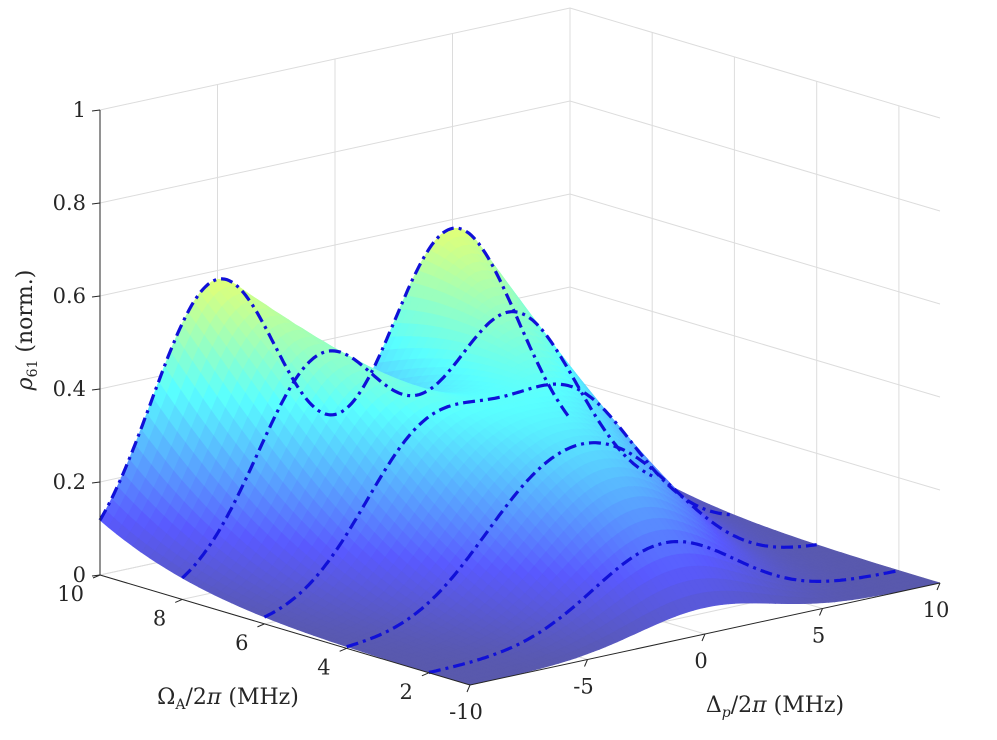 The image size is (997, 740). What do you see at coordinates (79, 110) in the screenshot?
I see `z-tick-label: 1` at bounding box center [79, 110].